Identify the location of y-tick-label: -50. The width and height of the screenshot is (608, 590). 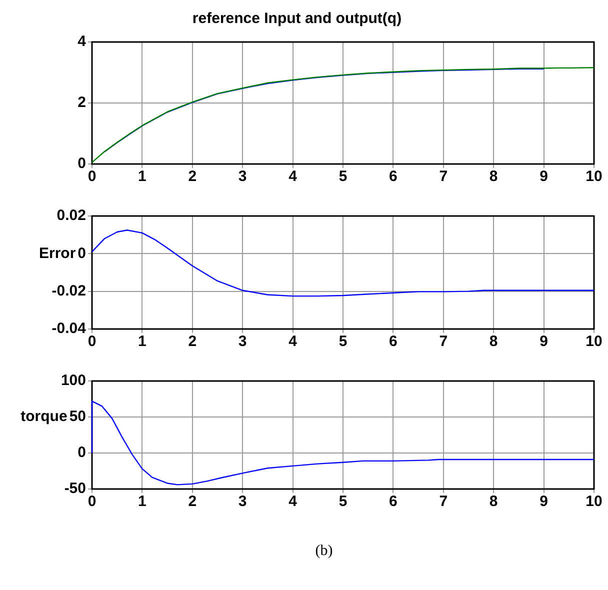
(75, 489).